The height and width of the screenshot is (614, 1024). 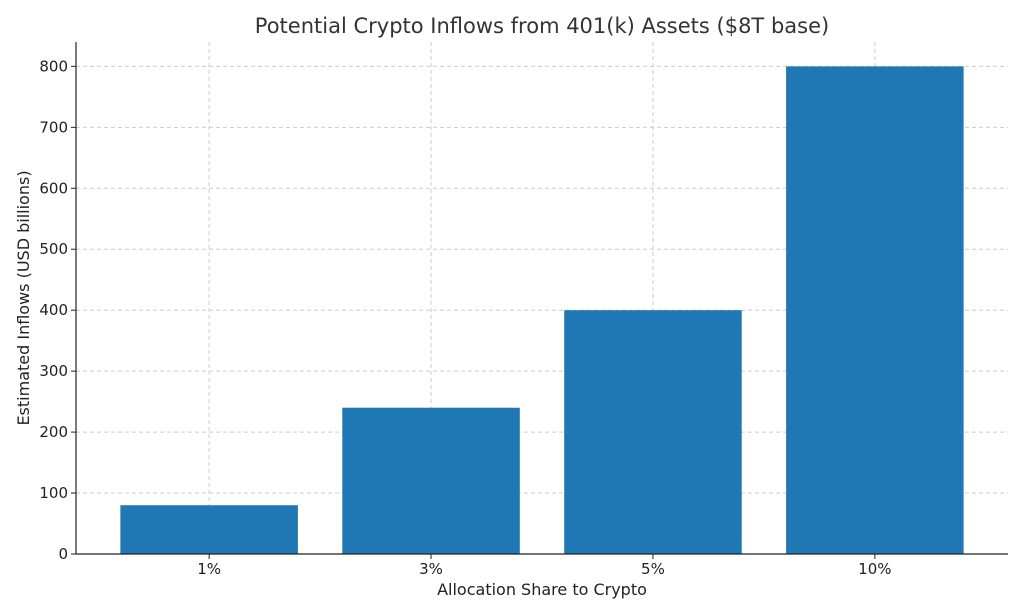 What do you see at coordinates (653, 569) in the screenshot?
I see `x-tick-label: 5%` at bounding box center [653, 569].